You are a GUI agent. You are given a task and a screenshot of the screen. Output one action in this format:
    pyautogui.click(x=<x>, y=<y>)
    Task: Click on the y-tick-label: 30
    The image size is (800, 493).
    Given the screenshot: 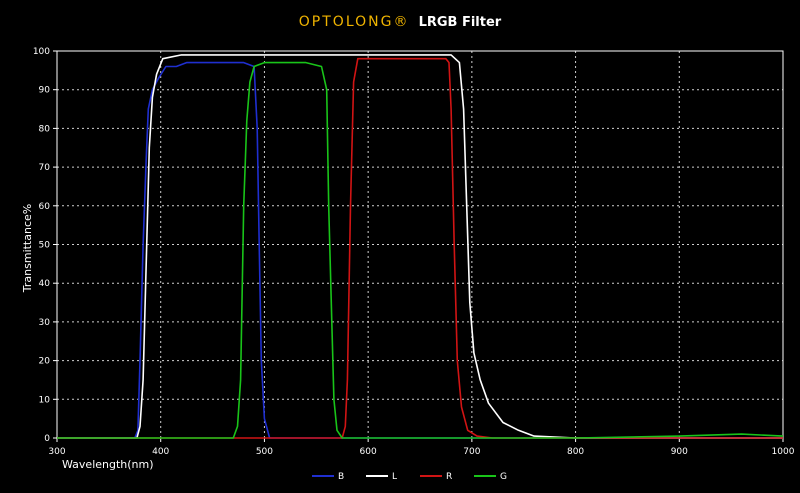 What is the action you would take?
    pyautogui.click(x=45, y=323)
    